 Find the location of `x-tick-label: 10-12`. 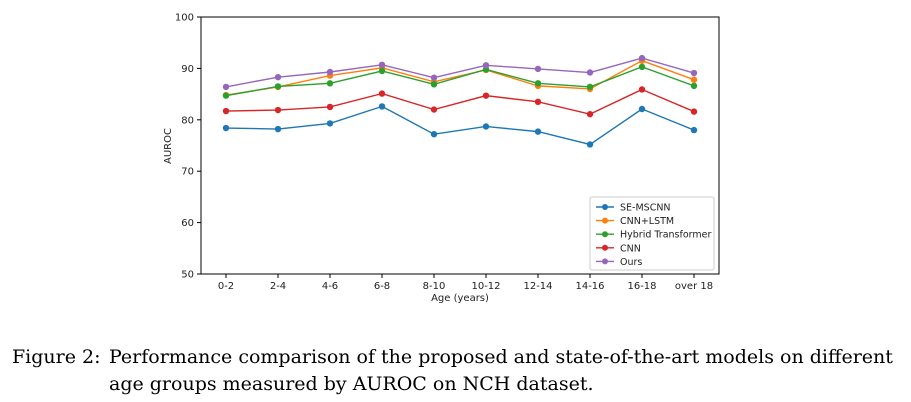

x-tick-label: 10-12 is located at coordinates (485, 286).